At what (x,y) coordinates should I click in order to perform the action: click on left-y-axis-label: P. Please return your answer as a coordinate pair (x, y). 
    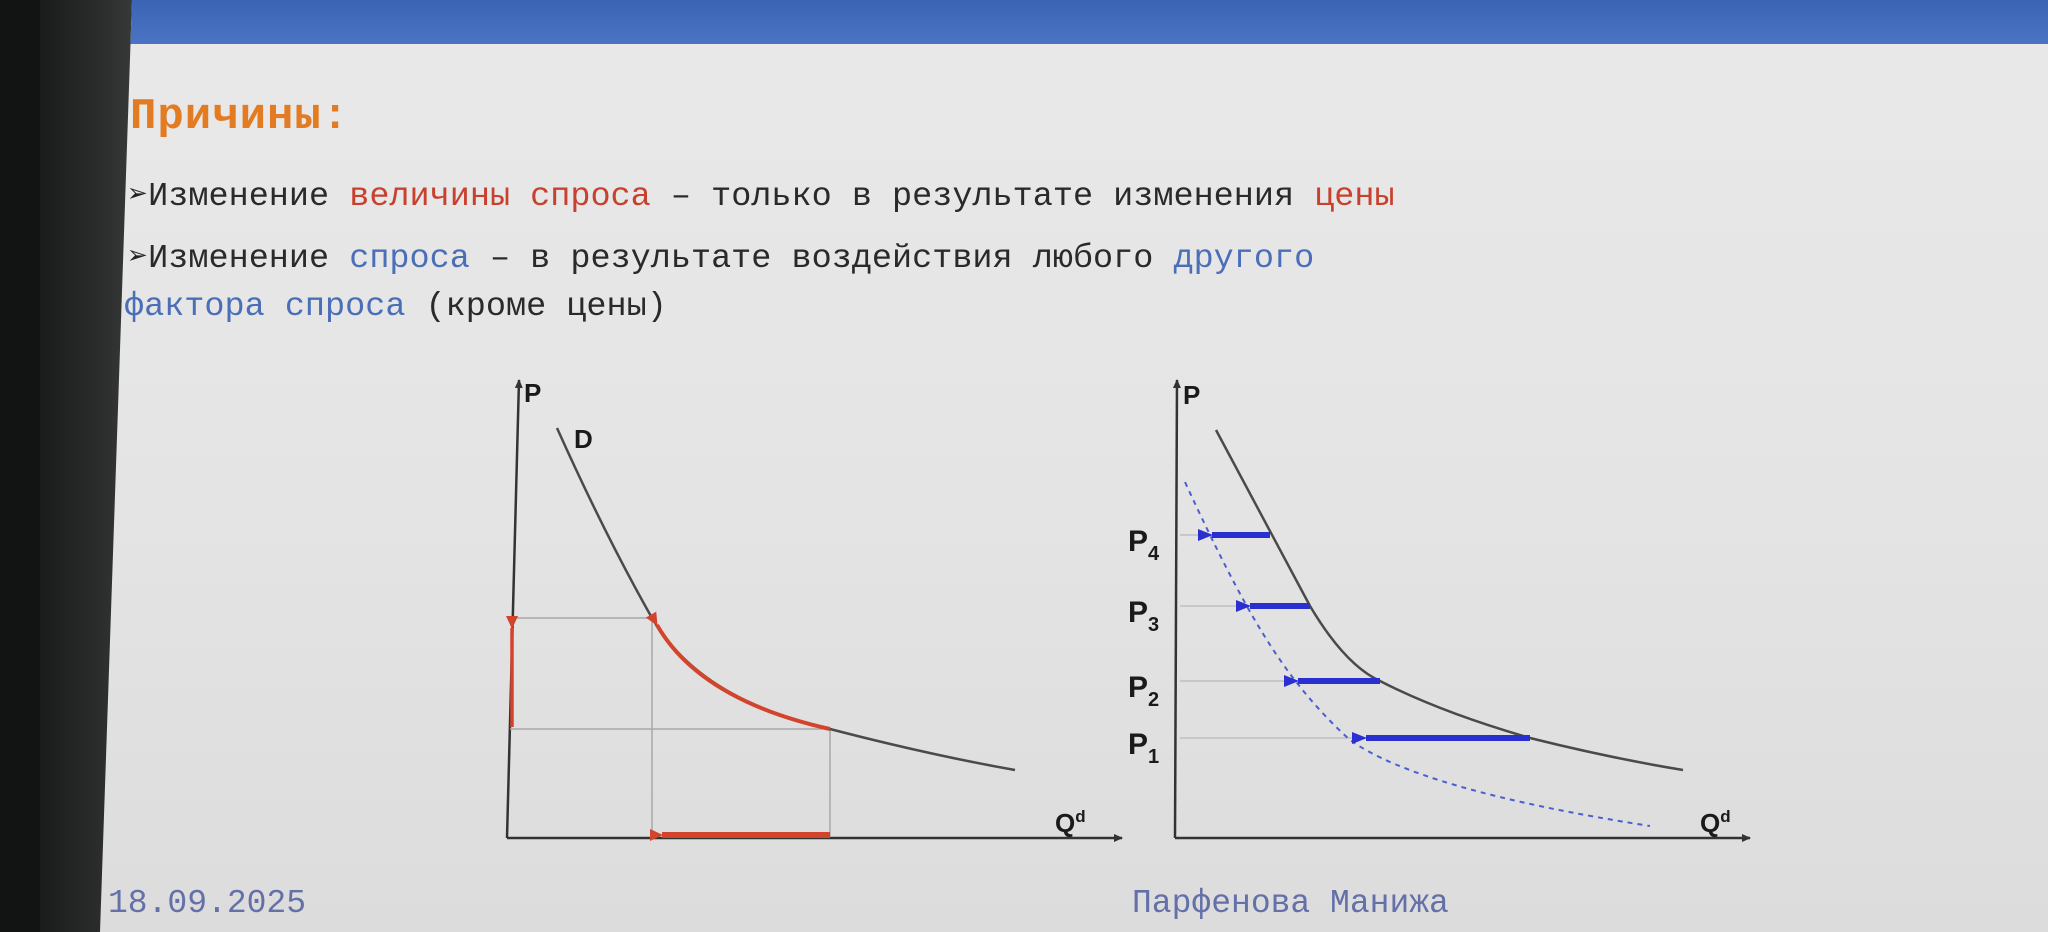
    Looking at the image, I should click on (532, 393).